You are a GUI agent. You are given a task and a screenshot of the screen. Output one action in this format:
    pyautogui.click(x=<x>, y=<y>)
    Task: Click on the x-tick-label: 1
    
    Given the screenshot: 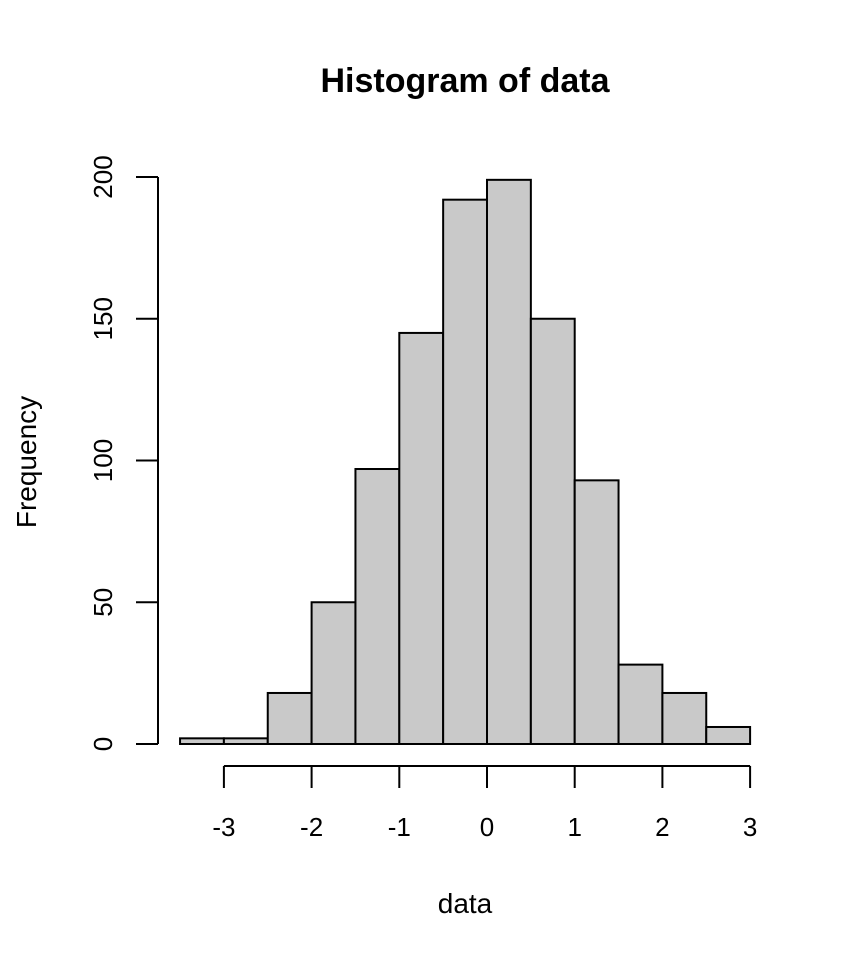 What is the action you would take?
    pyautogui.click(x=574, y=827)
    